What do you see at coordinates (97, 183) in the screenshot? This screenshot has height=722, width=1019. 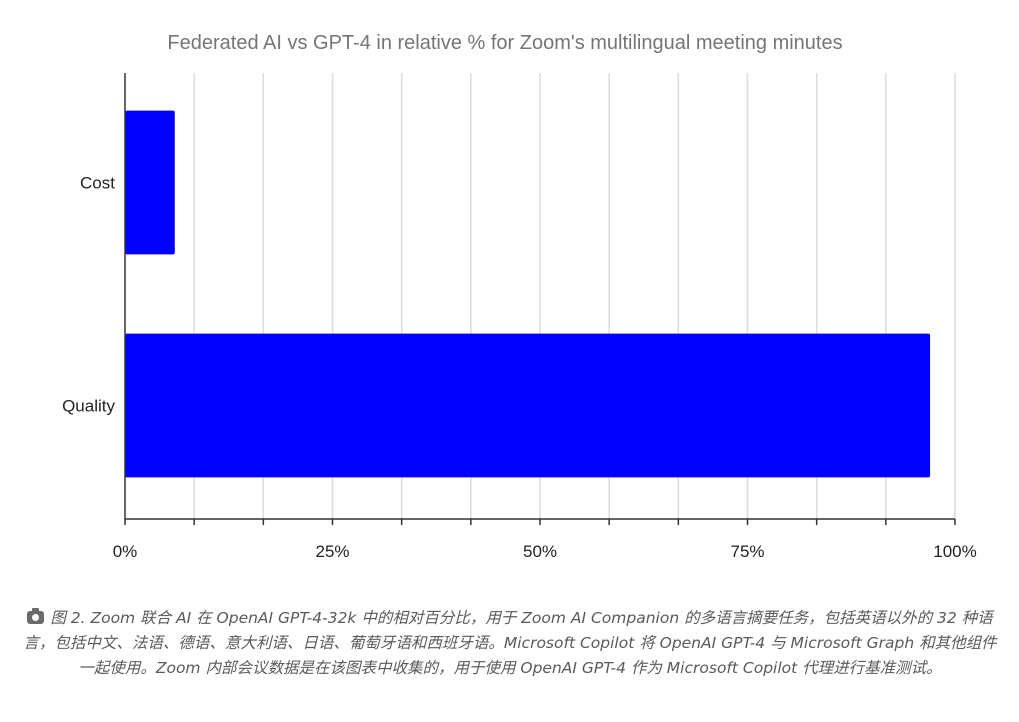 I see `y-tick-label: Cost` at bounding box center [97, 183].